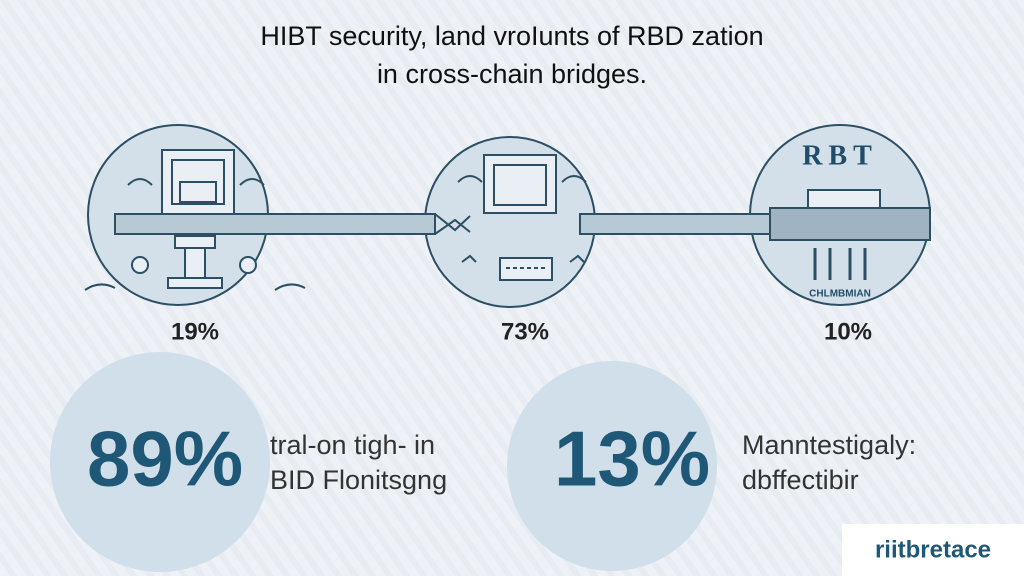 This screenshot has width=1024, height=576. What do you see at coordinates (358, 480) in the screenshot?
I see `highlight-text: BID Flonitsgng` at bounding box center [358, 480].